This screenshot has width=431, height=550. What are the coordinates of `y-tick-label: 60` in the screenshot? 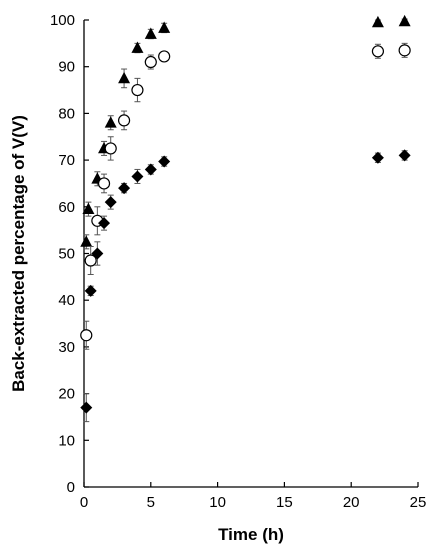 It's located at (66, 207).